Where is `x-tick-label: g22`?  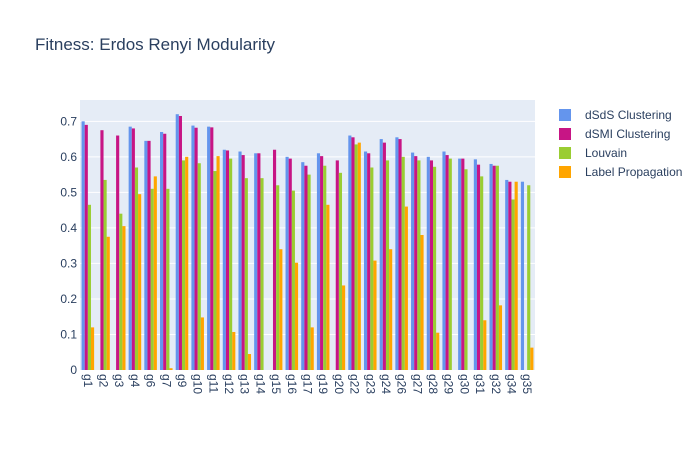 x-tick-label: g22 is located at coordinates (355, 384).